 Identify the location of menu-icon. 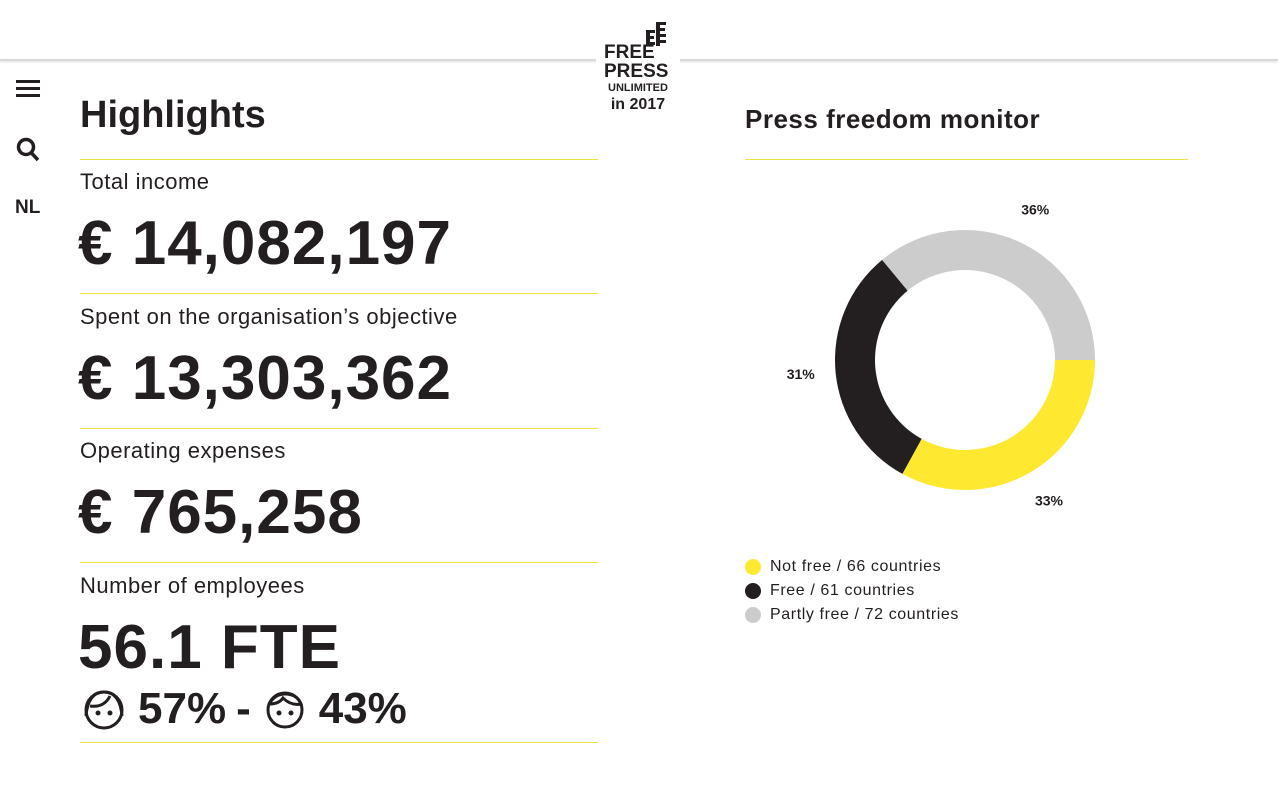
(28, 88).